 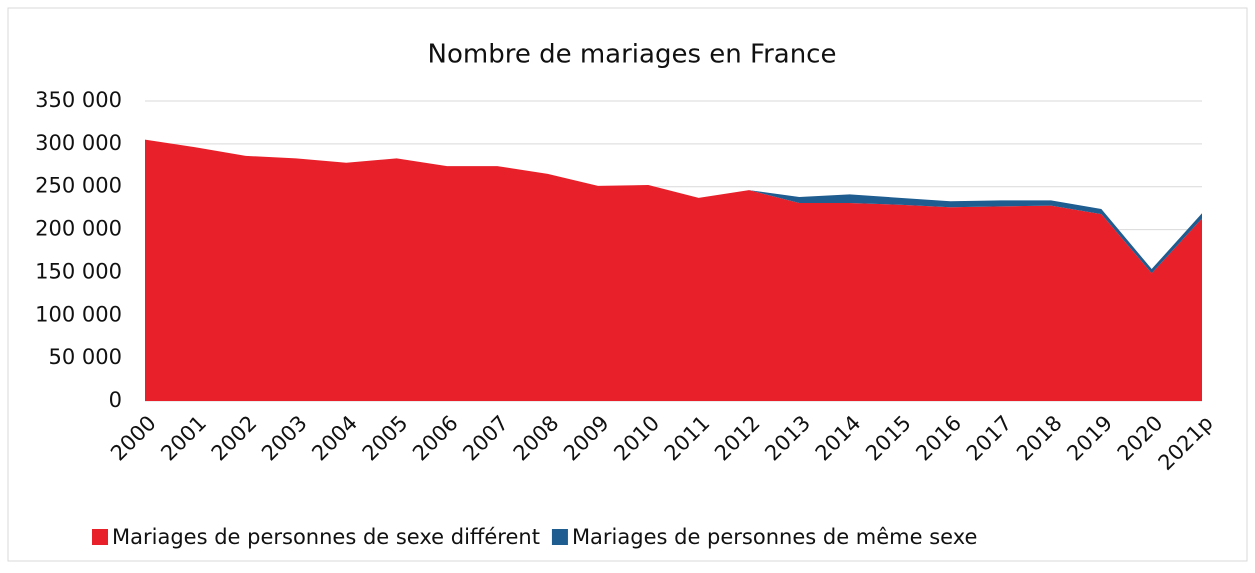 What do you see at coordinates (632, 55) in the screenshot?
I see `chart-title: Nombre de mariages en France` at bounding box center [632, 55].